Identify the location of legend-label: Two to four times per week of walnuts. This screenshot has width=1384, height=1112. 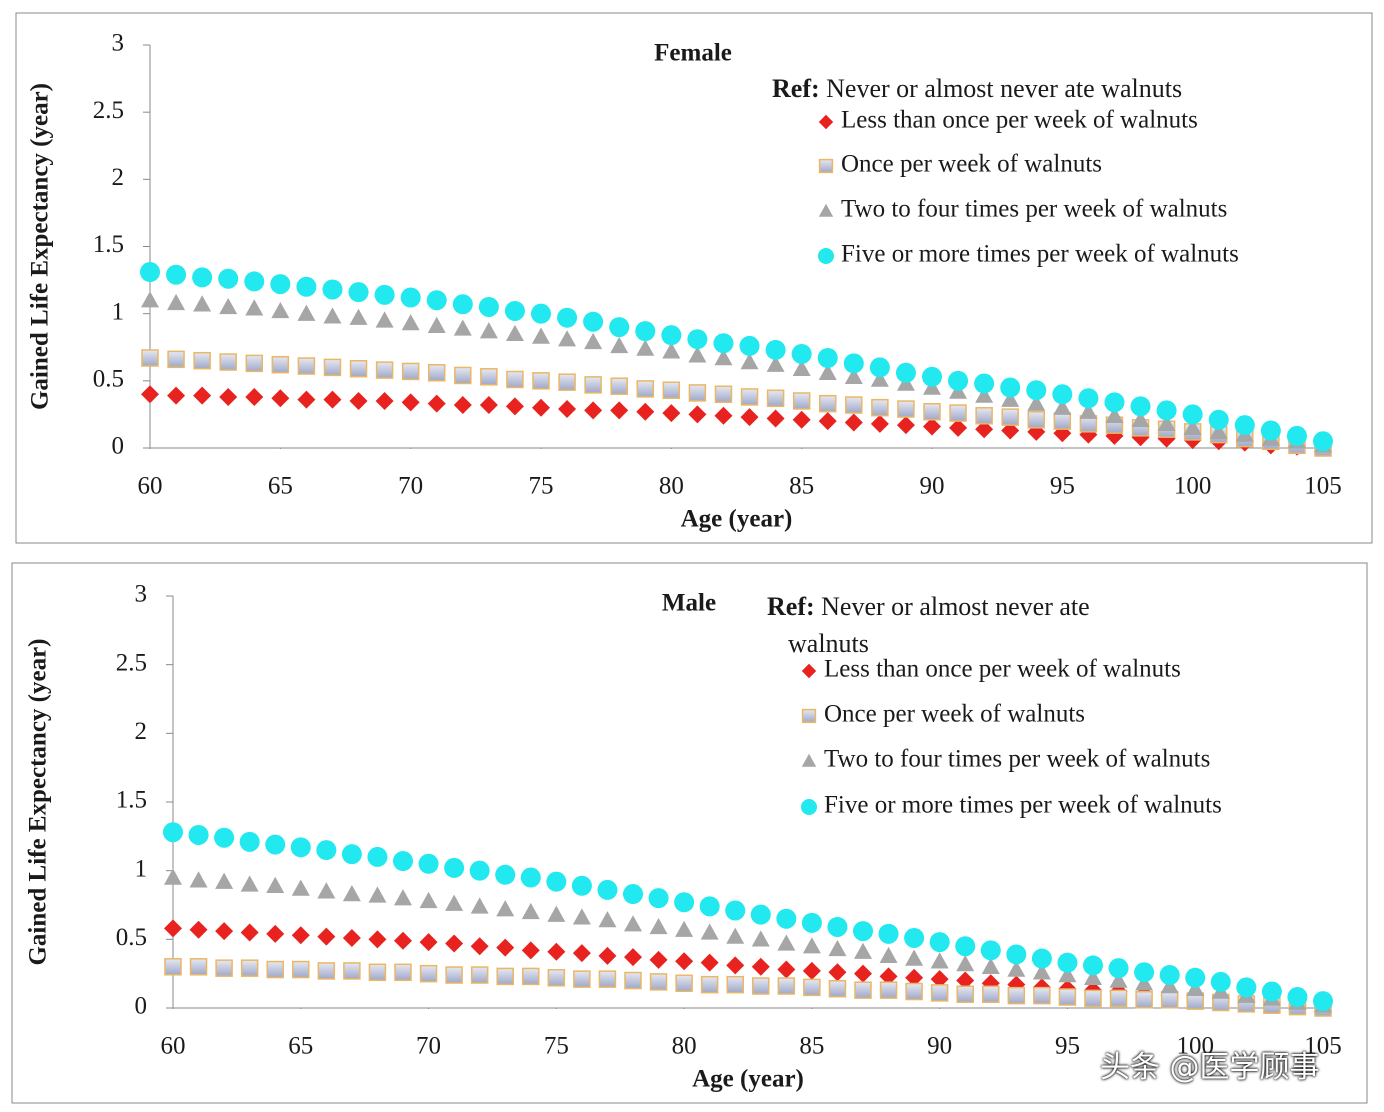
(1017, 759).